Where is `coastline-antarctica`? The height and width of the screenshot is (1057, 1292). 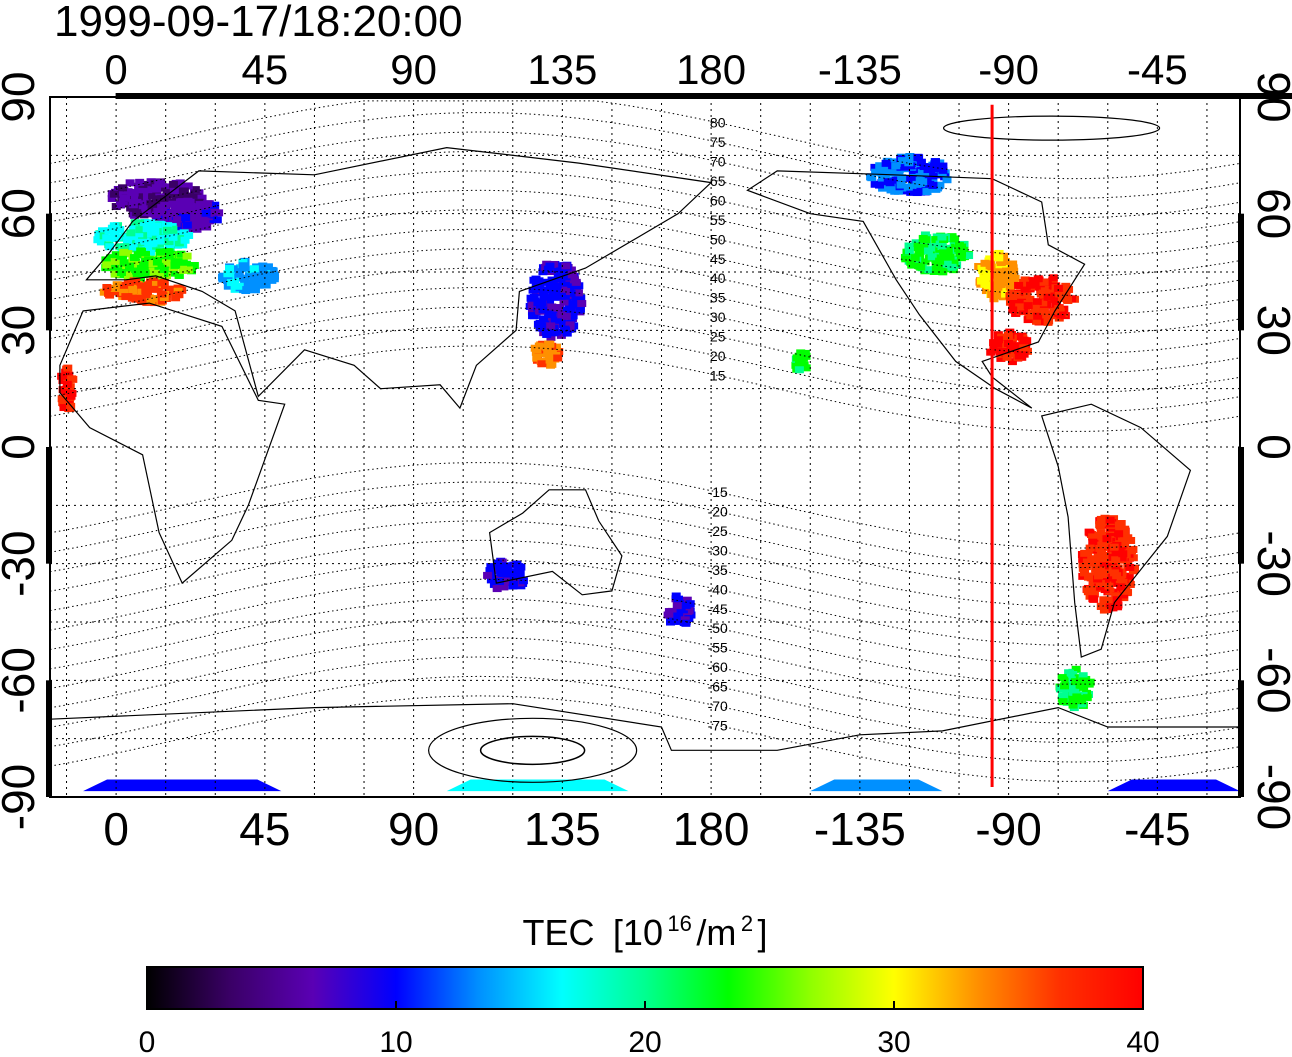 coastline-antarctica is located at coordinates (644, 727).